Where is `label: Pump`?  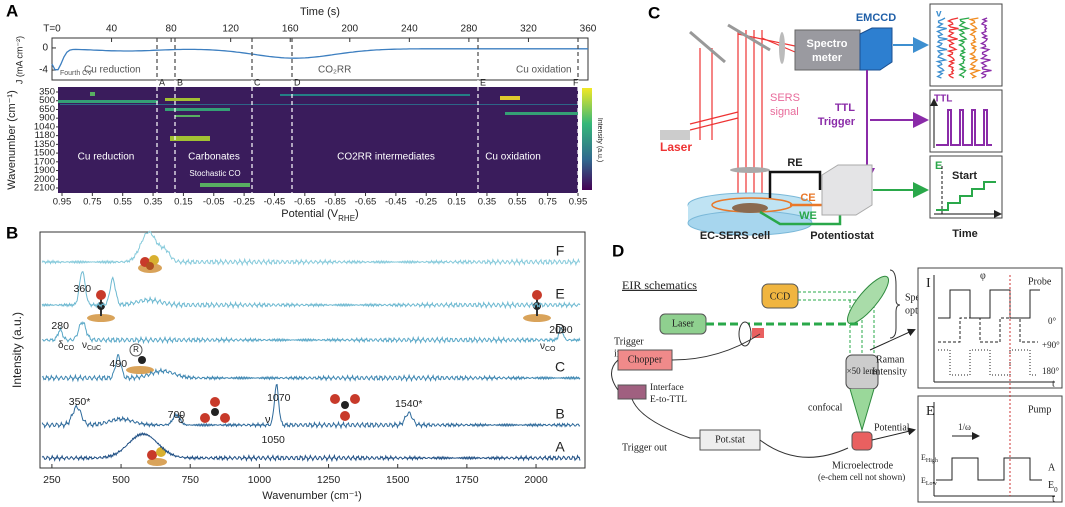
label: Pump is located at coordinates (1039, 409).